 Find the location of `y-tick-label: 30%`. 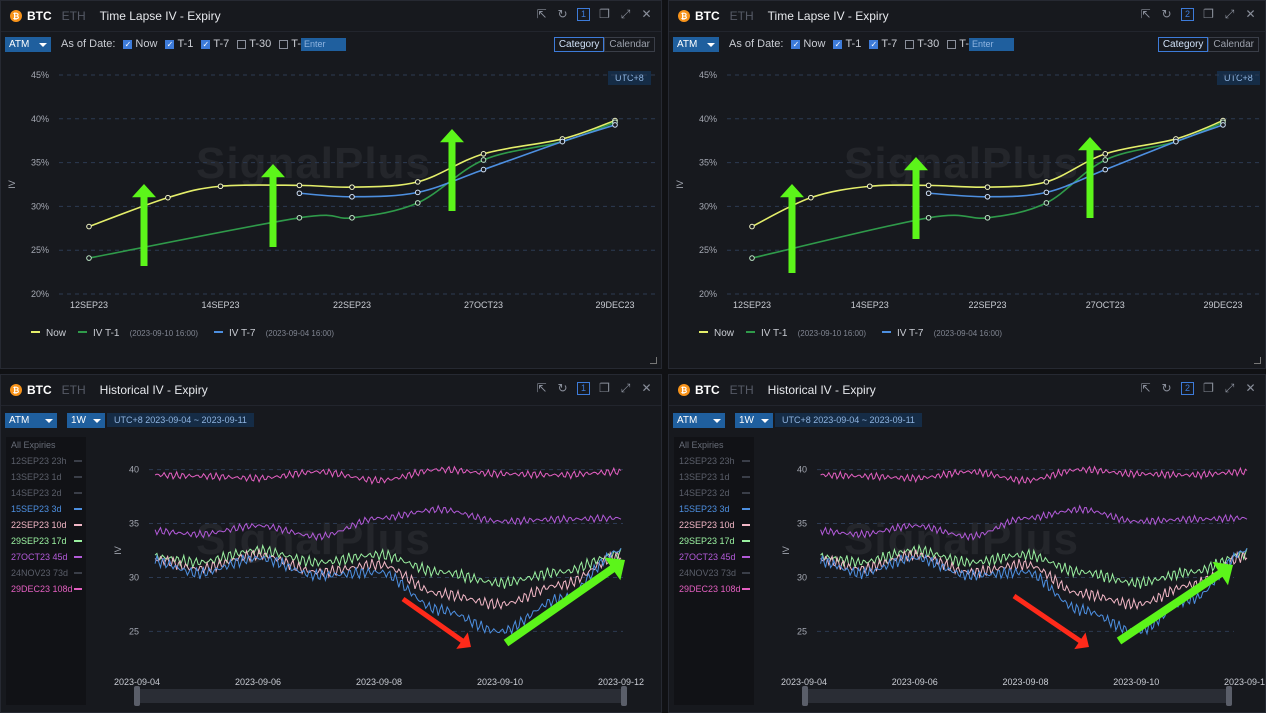

y-tick-label: 30% is located at coordinates (708, 206).